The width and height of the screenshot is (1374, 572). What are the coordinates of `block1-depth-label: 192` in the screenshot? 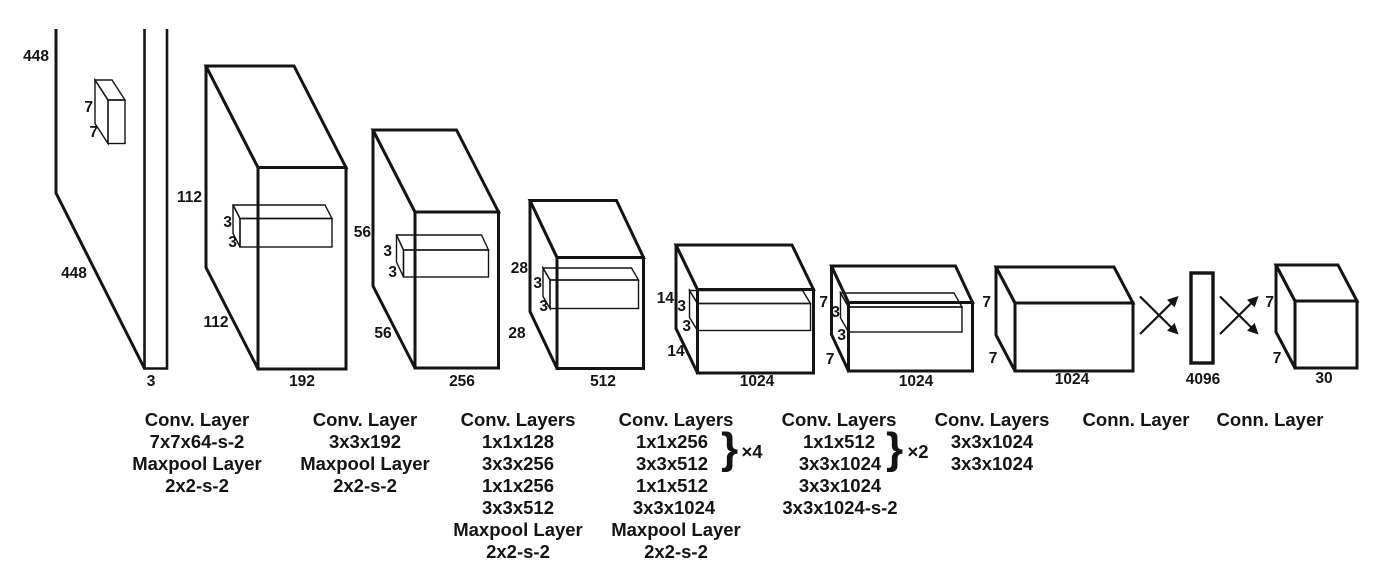 It's located at (302, 381).